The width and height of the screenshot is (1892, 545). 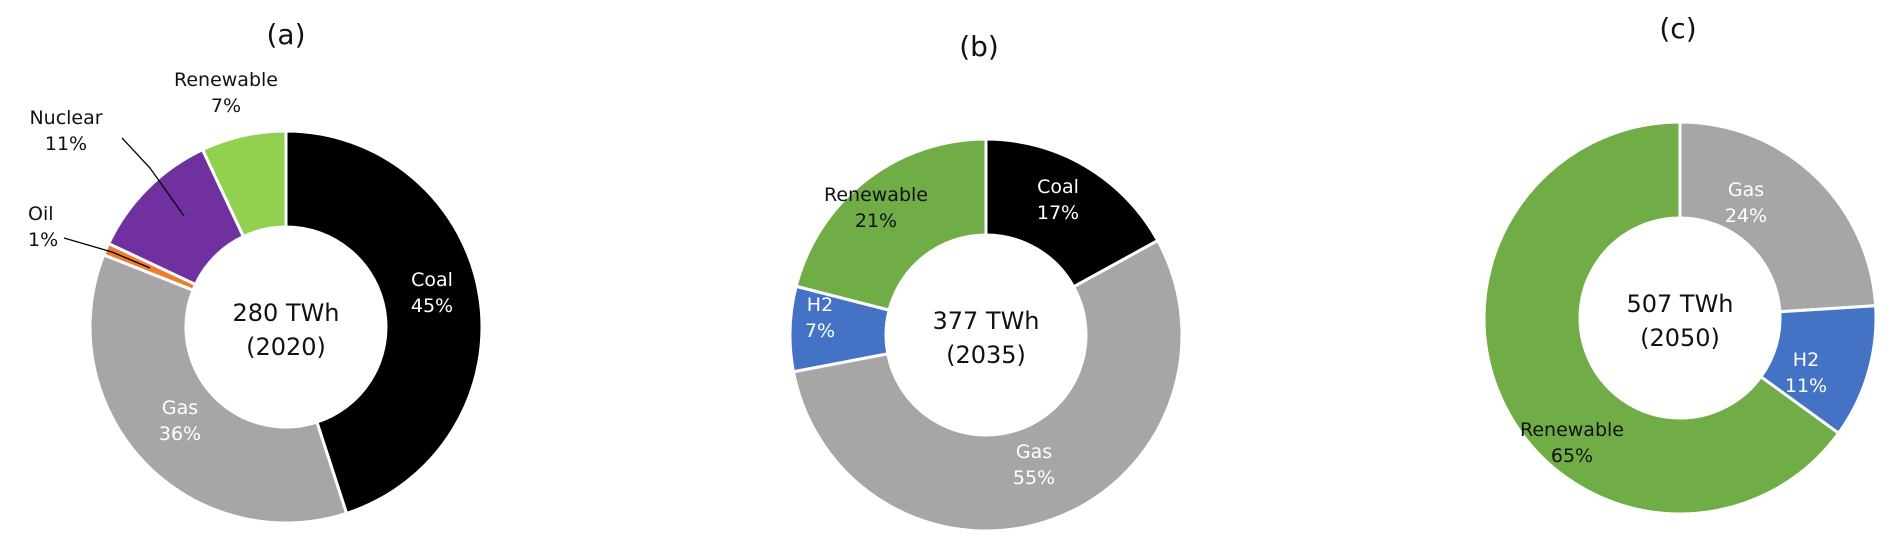 I want to click on center-label-line-1: 507 TWh, so click(x=1679, y=304).